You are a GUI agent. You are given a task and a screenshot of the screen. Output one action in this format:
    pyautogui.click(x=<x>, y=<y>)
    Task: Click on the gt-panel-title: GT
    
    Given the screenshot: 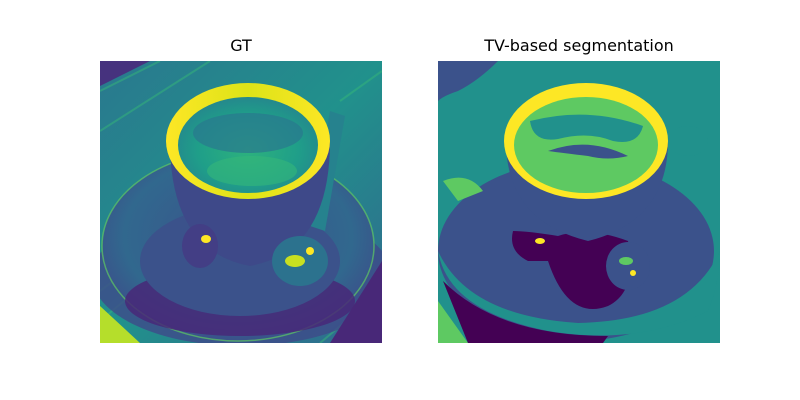 What is the action you would take?
    pyautogui.click(x=241, y=45)
    